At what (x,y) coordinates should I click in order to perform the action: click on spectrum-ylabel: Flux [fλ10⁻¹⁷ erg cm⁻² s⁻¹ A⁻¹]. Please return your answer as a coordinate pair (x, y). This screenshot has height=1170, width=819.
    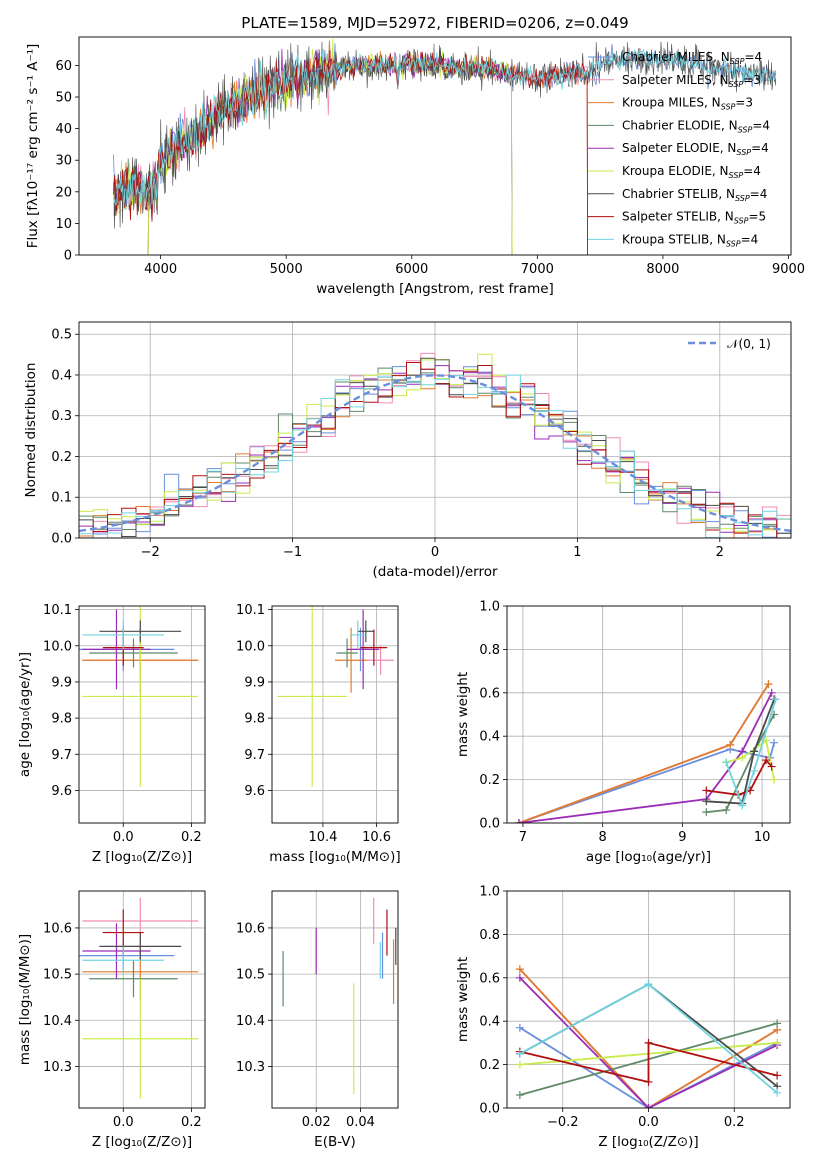
    Looking at the image, I should click on (33, 146).